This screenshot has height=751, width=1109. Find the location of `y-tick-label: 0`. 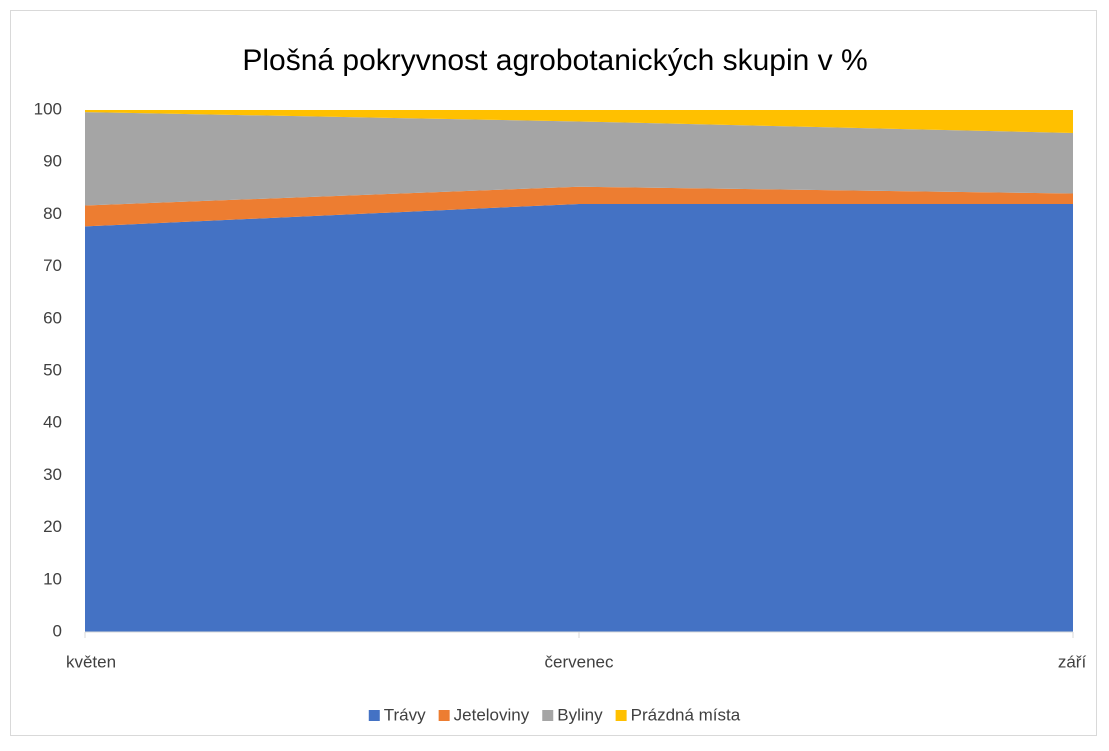

y-tick-label: 0 is located at coordinates (57, 630).